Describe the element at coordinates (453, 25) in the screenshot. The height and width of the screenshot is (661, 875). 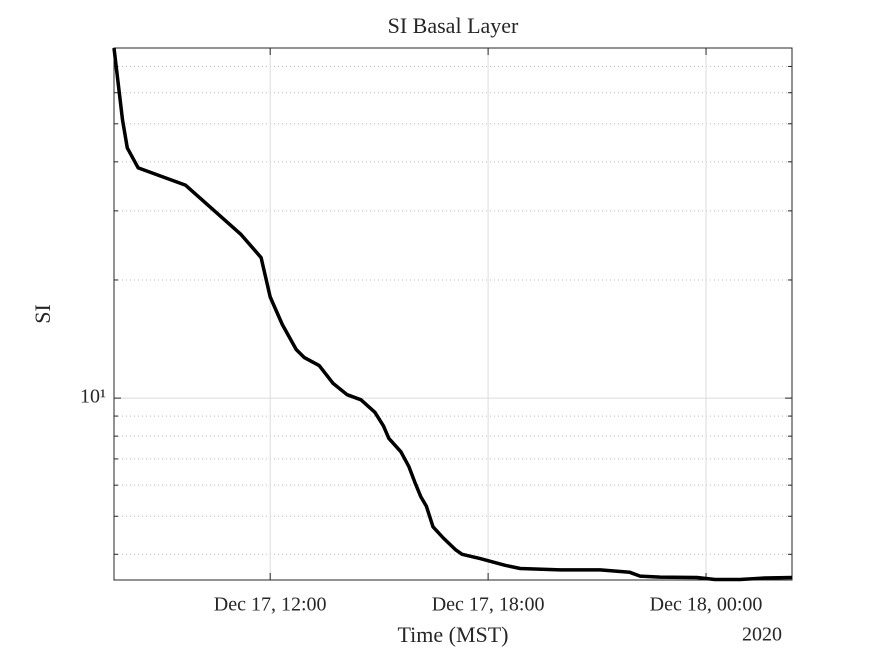
I see `chart-title: SI Basal Layer` at that location.